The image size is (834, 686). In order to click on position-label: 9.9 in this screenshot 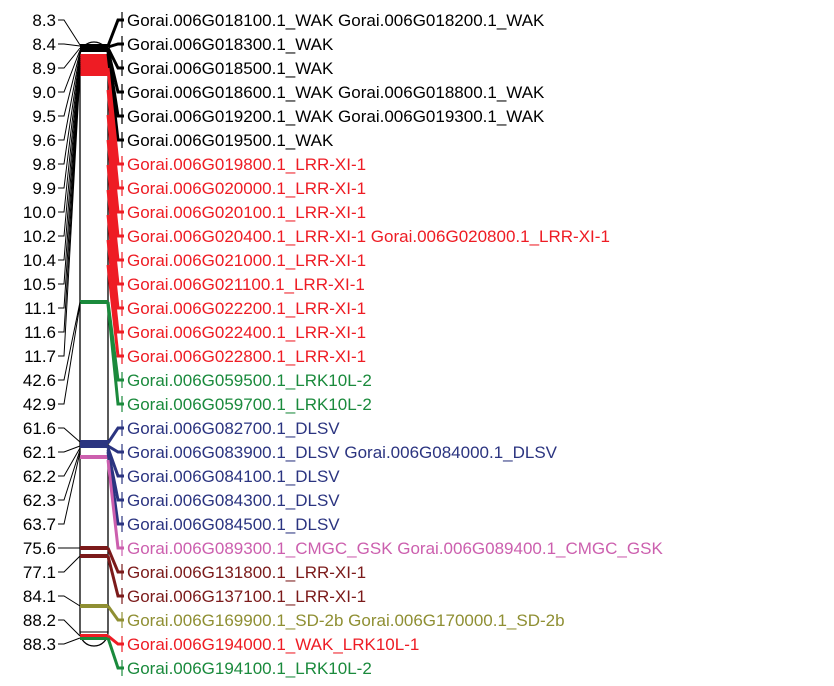, I will do `click(44, 188)`.